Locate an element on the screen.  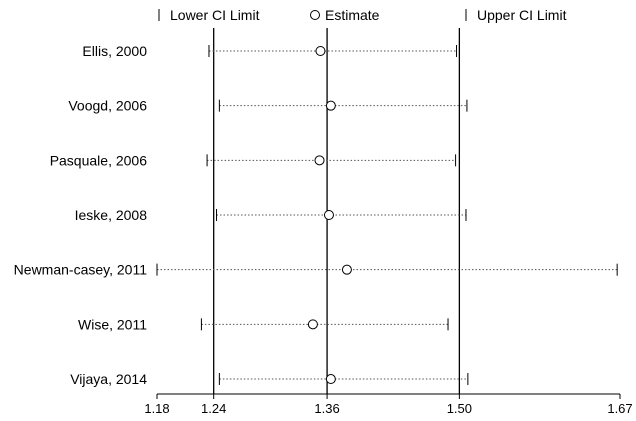
study-label: Pasquale, 2006 is located at coordinates (99, 160).